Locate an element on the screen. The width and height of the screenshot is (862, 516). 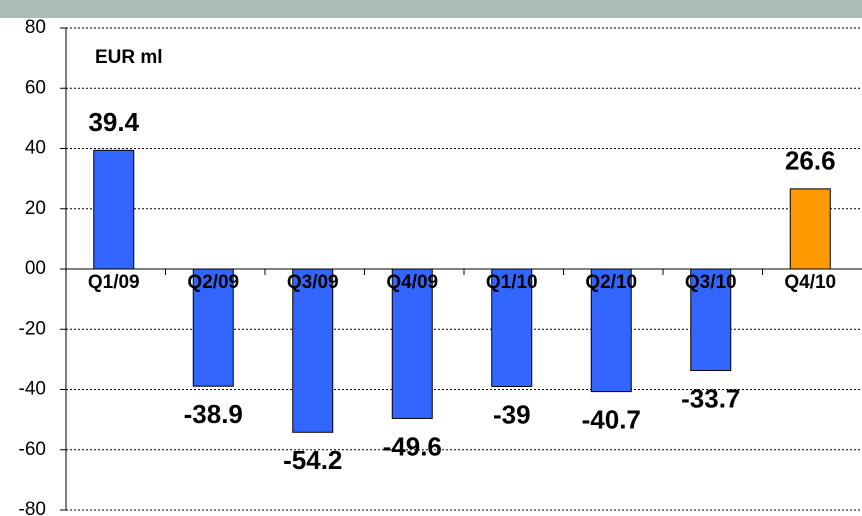
x-tick-label: Q2/10 is located at coordinates (611, 282).